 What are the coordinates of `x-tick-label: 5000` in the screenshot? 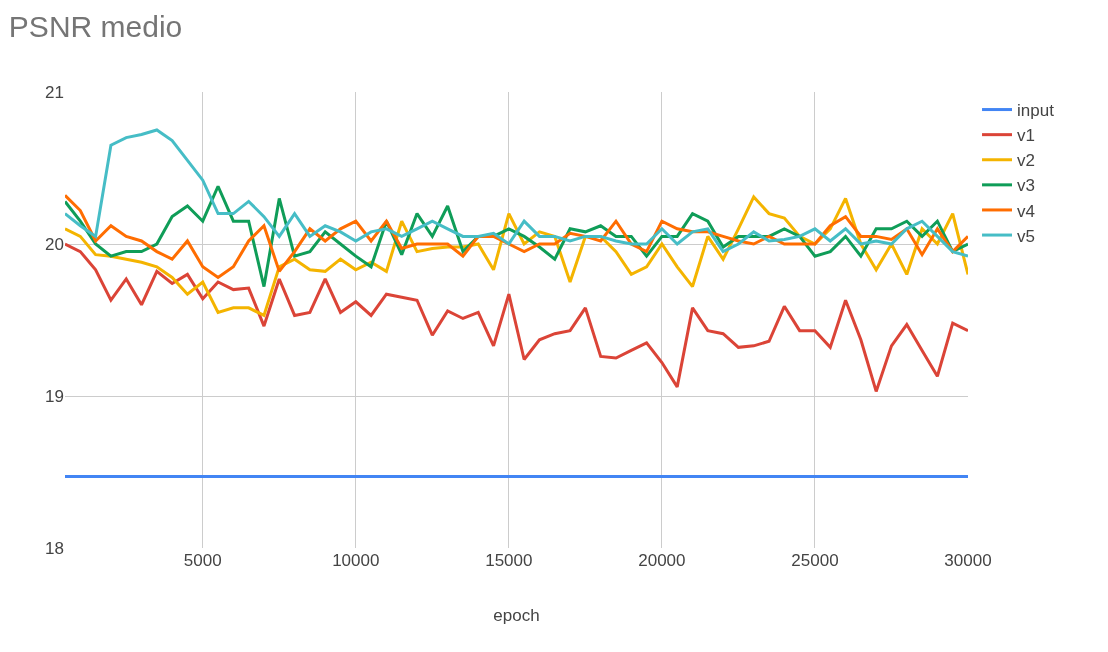 It's located at (202, 560).